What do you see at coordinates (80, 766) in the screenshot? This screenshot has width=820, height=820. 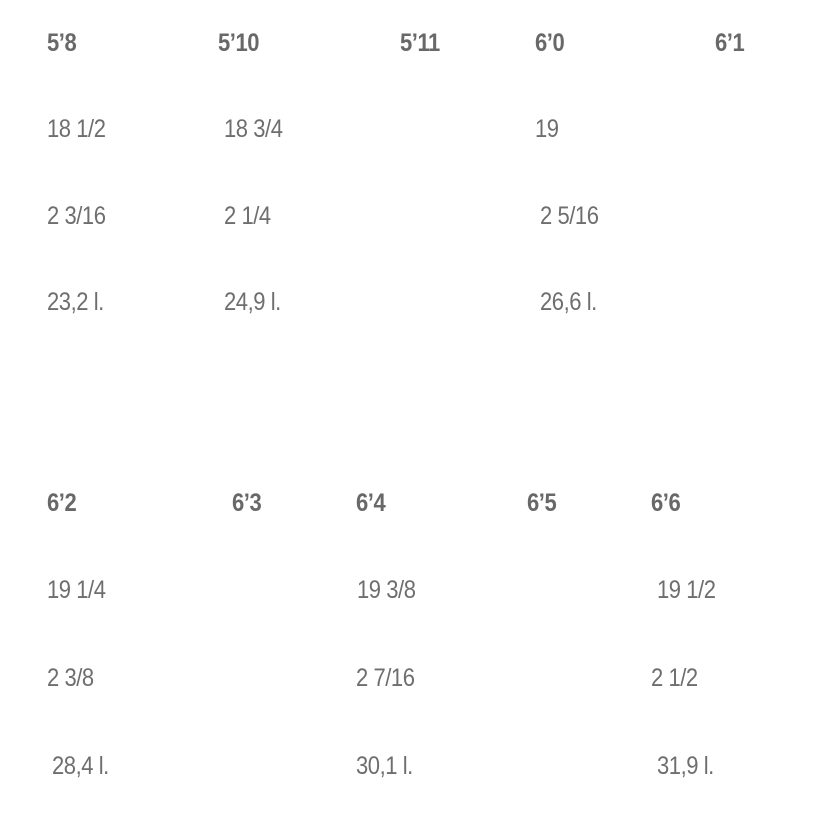 I see `volume-value: 28,4 l.` at bounding box center [80, 766].